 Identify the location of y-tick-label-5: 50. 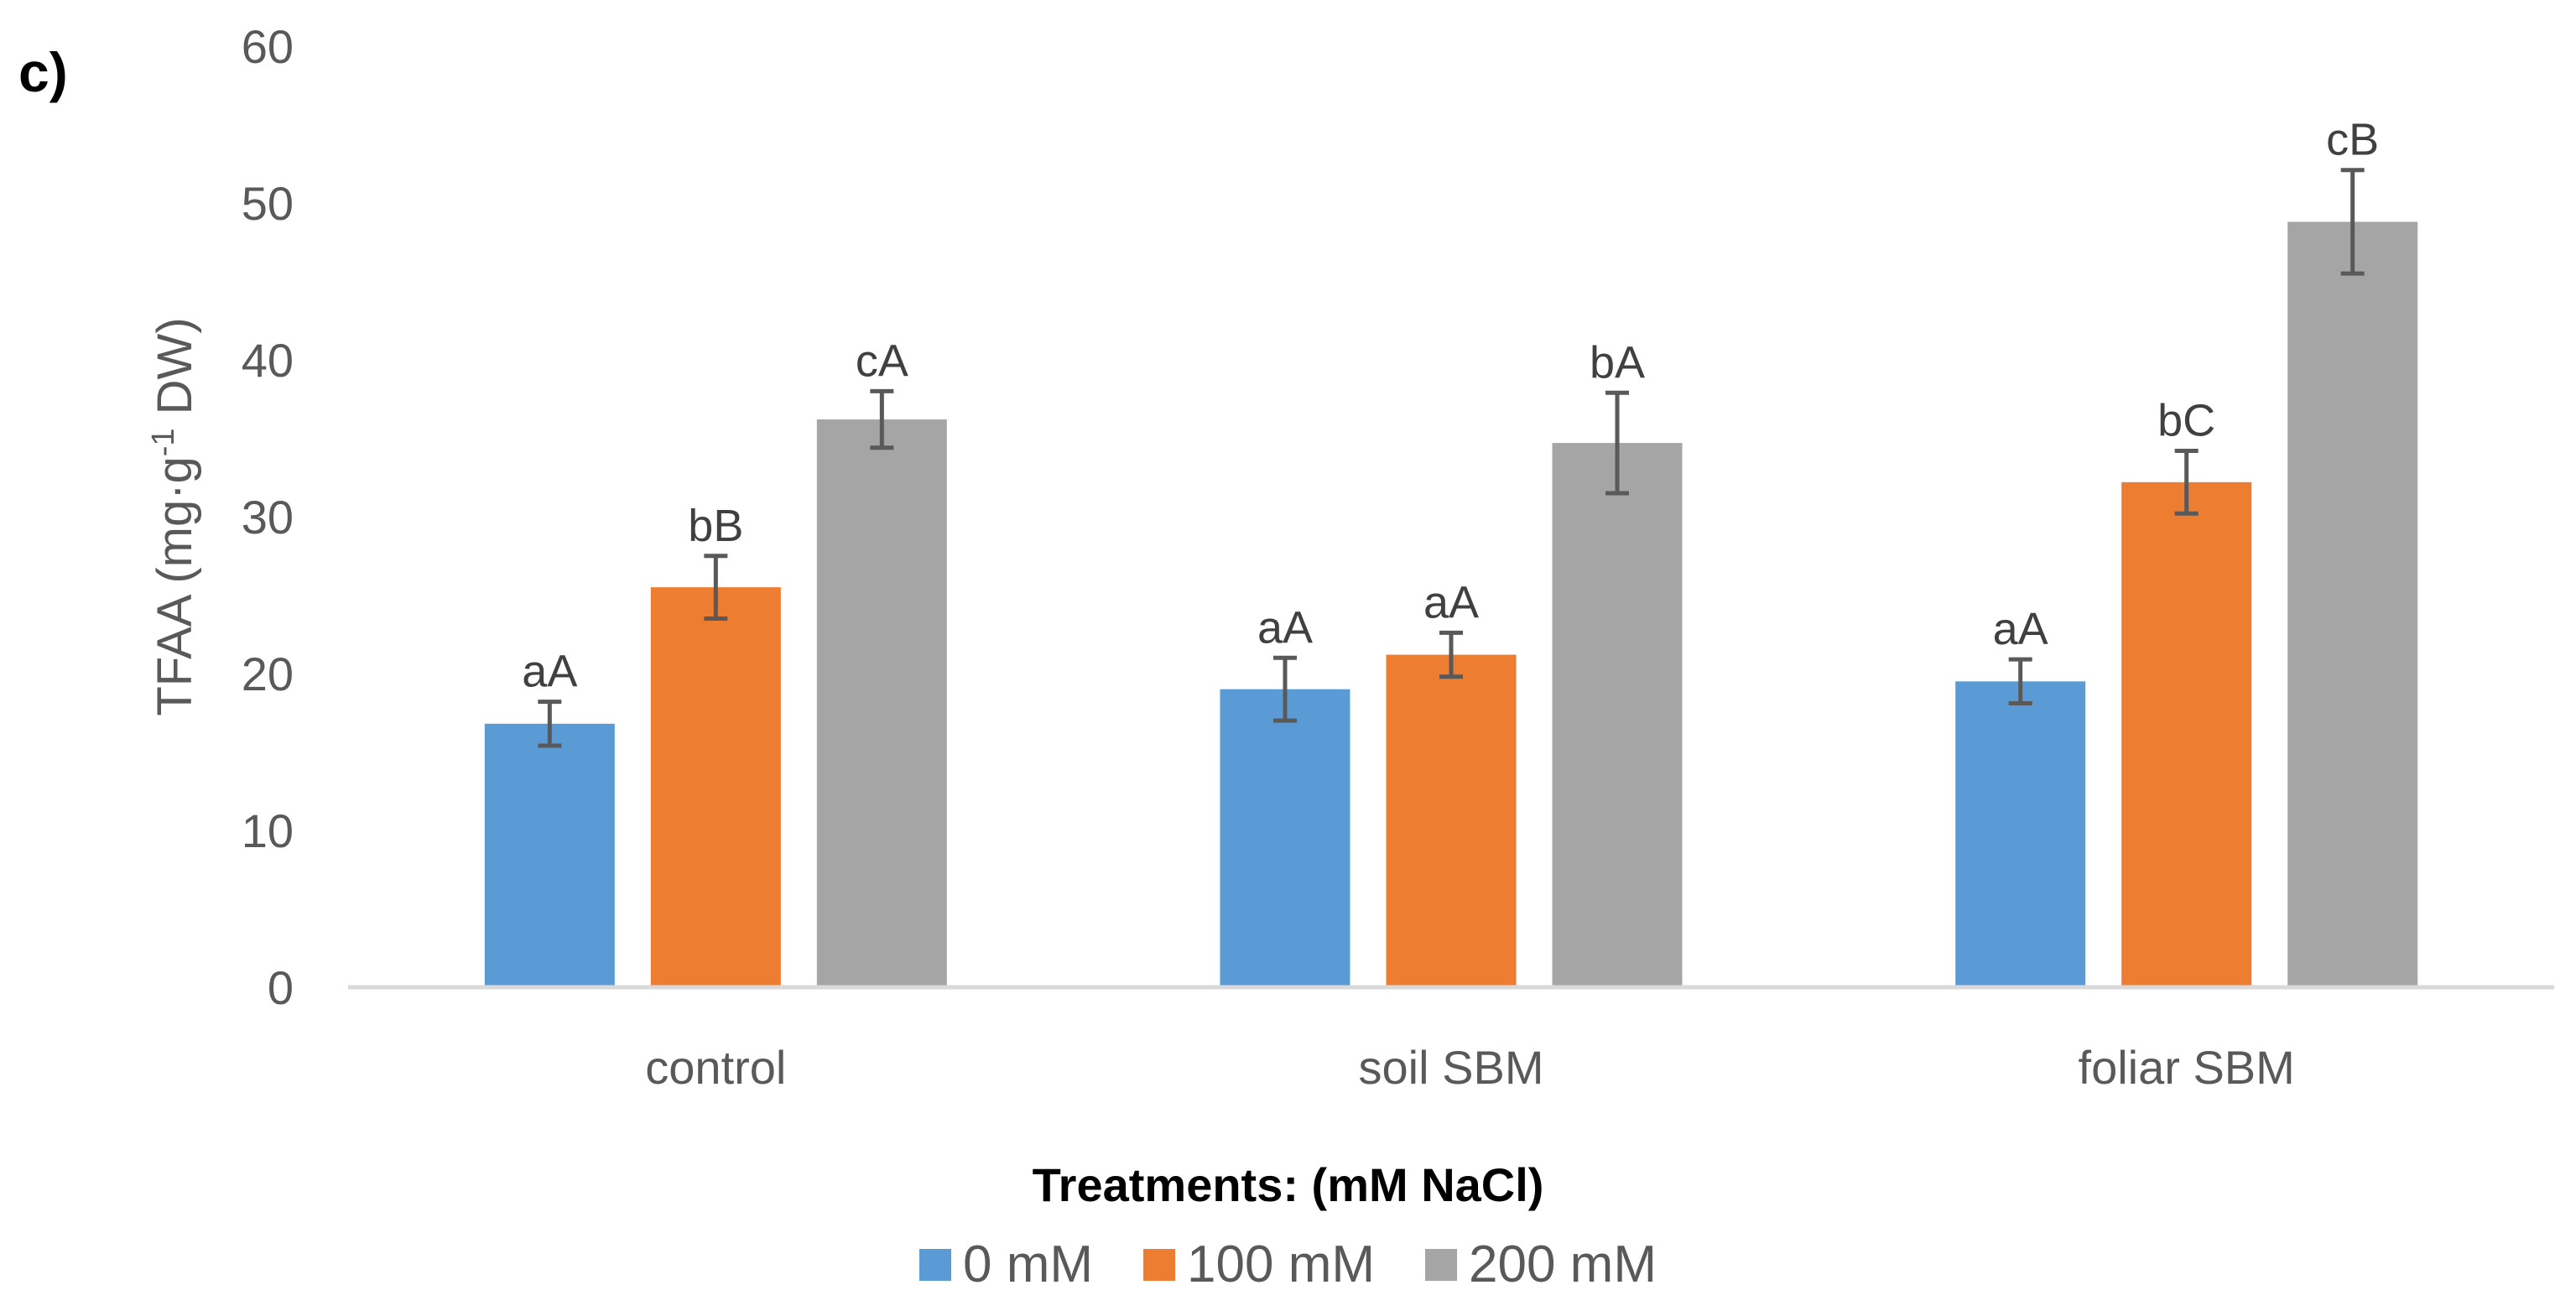
(268, 203).